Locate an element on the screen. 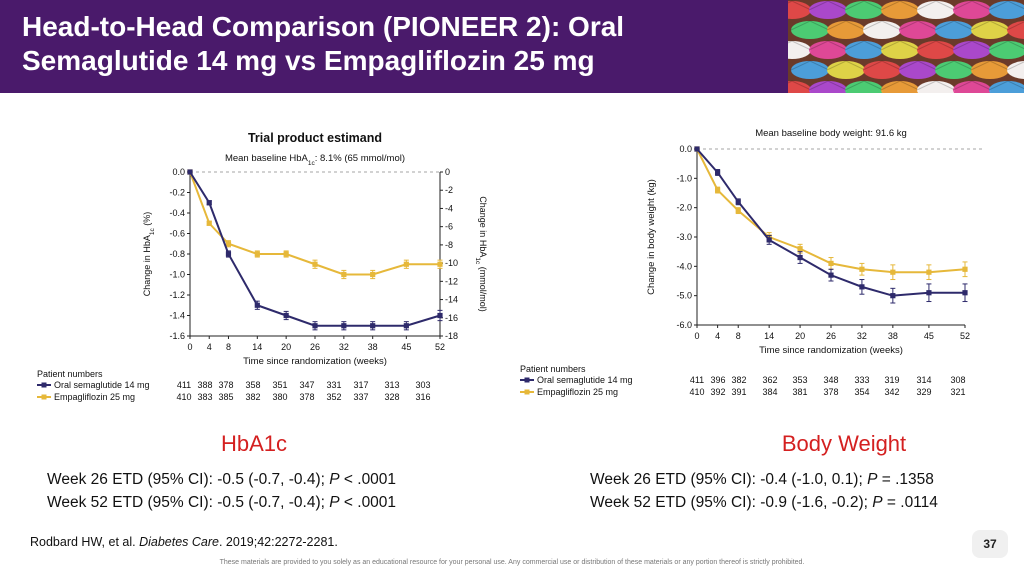 Image resolution: width=1024 pixels, height=573 pixels. x-tick-label: 0 is located at coordinates (696, 336).